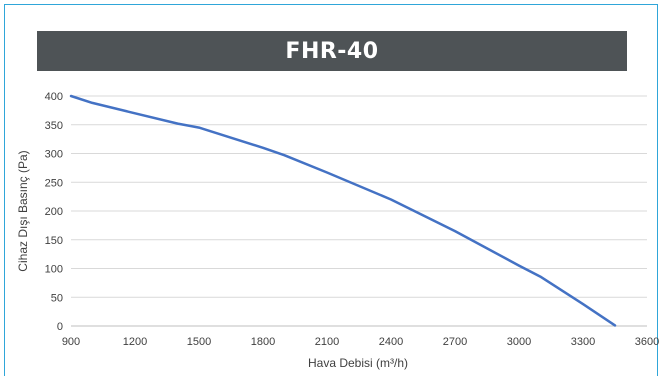 The width and height of the screenshot is (664, 378). What do you see at coordinates (360, 342) in the screenshot?
I see `x-axis: 900 1200 1500 1800 2100 2400 2700 3000 3300 3600` at bounding box center [360, 342].